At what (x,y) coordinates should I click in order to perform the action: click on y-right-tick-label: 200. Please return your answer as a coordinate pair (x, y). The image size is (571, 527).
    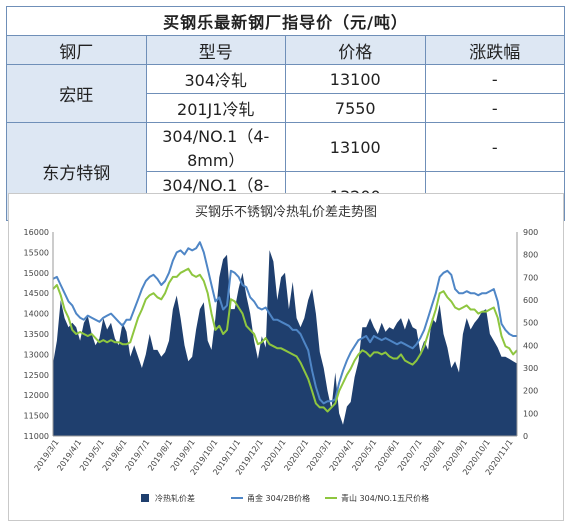
    Looking at the image, I should click on (530, 391).